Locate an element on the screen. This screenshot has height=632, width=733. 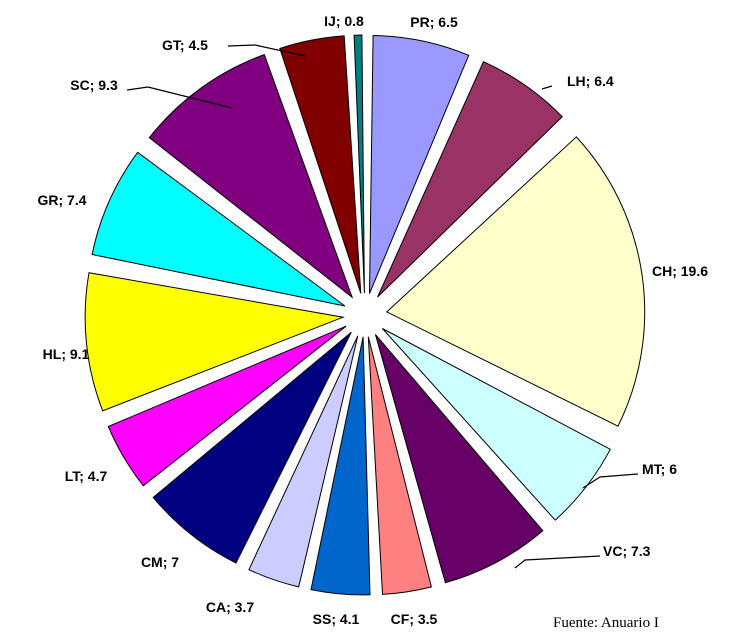
slice-ss is located at coordinates (340, 466).